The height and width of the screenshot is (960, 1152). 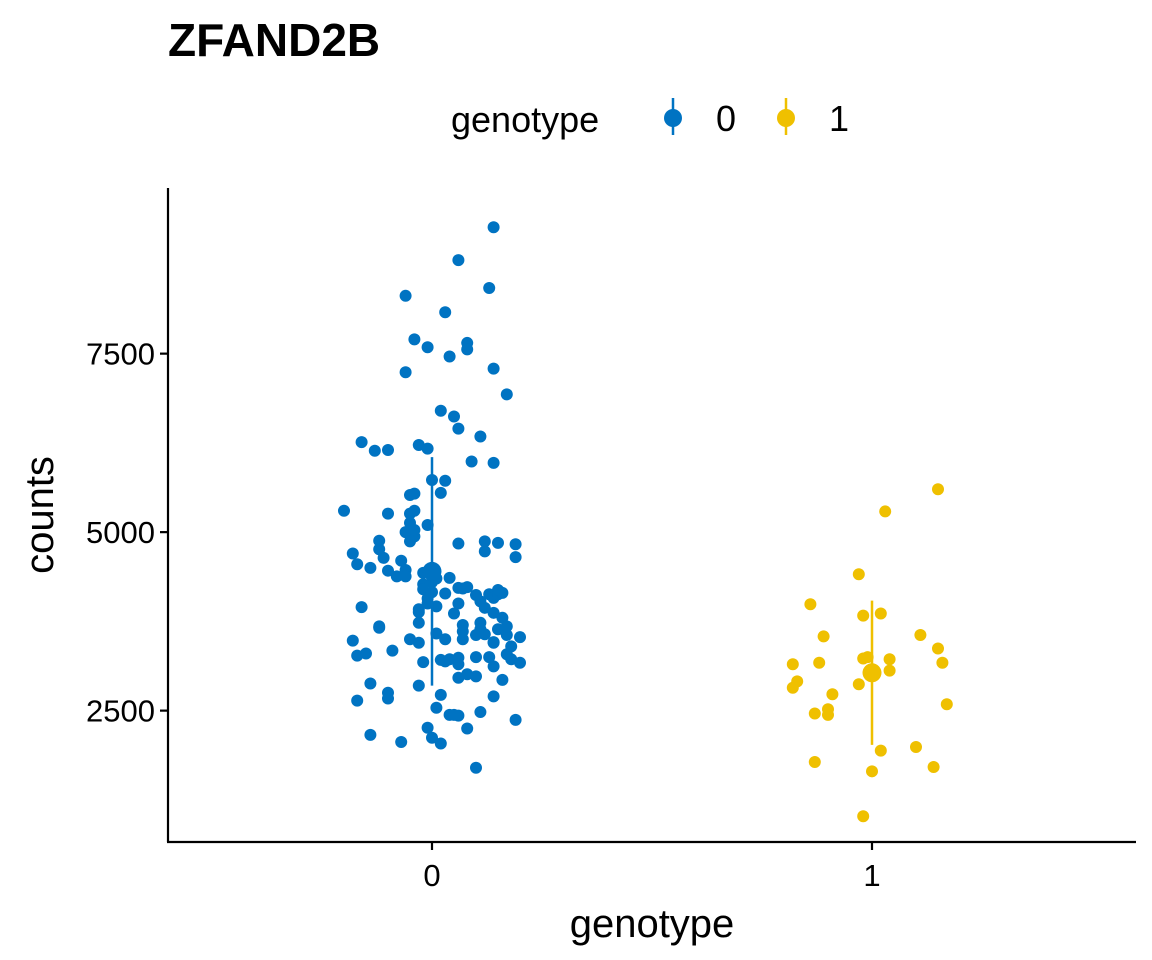 What do you see at coordinates (673, 118) in the screenshot?
I see `legend-key-point` at bounding box center [673, 118].